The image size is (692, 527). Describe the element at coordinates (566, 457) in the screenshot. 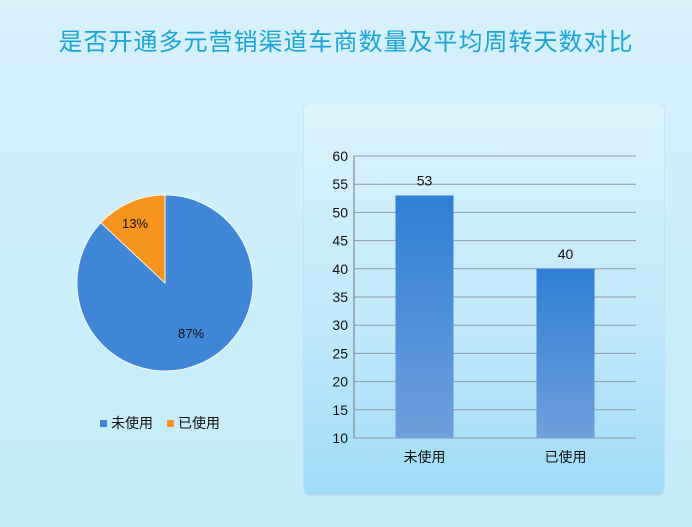

I see `x-tick-label: 已使用` at that location.